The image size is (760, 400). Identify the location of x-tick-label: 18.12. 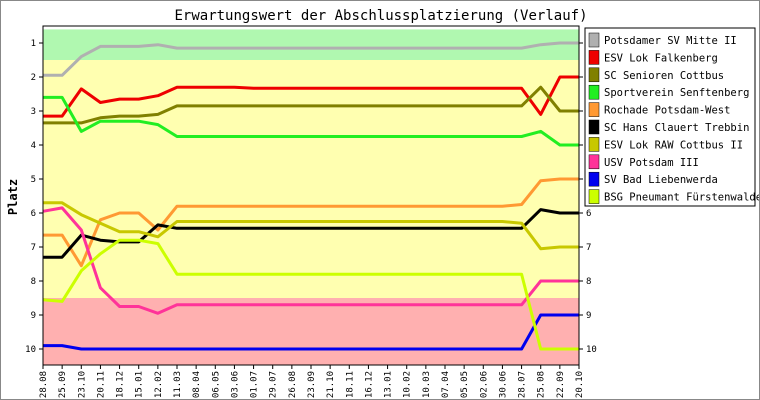
(121, 384).